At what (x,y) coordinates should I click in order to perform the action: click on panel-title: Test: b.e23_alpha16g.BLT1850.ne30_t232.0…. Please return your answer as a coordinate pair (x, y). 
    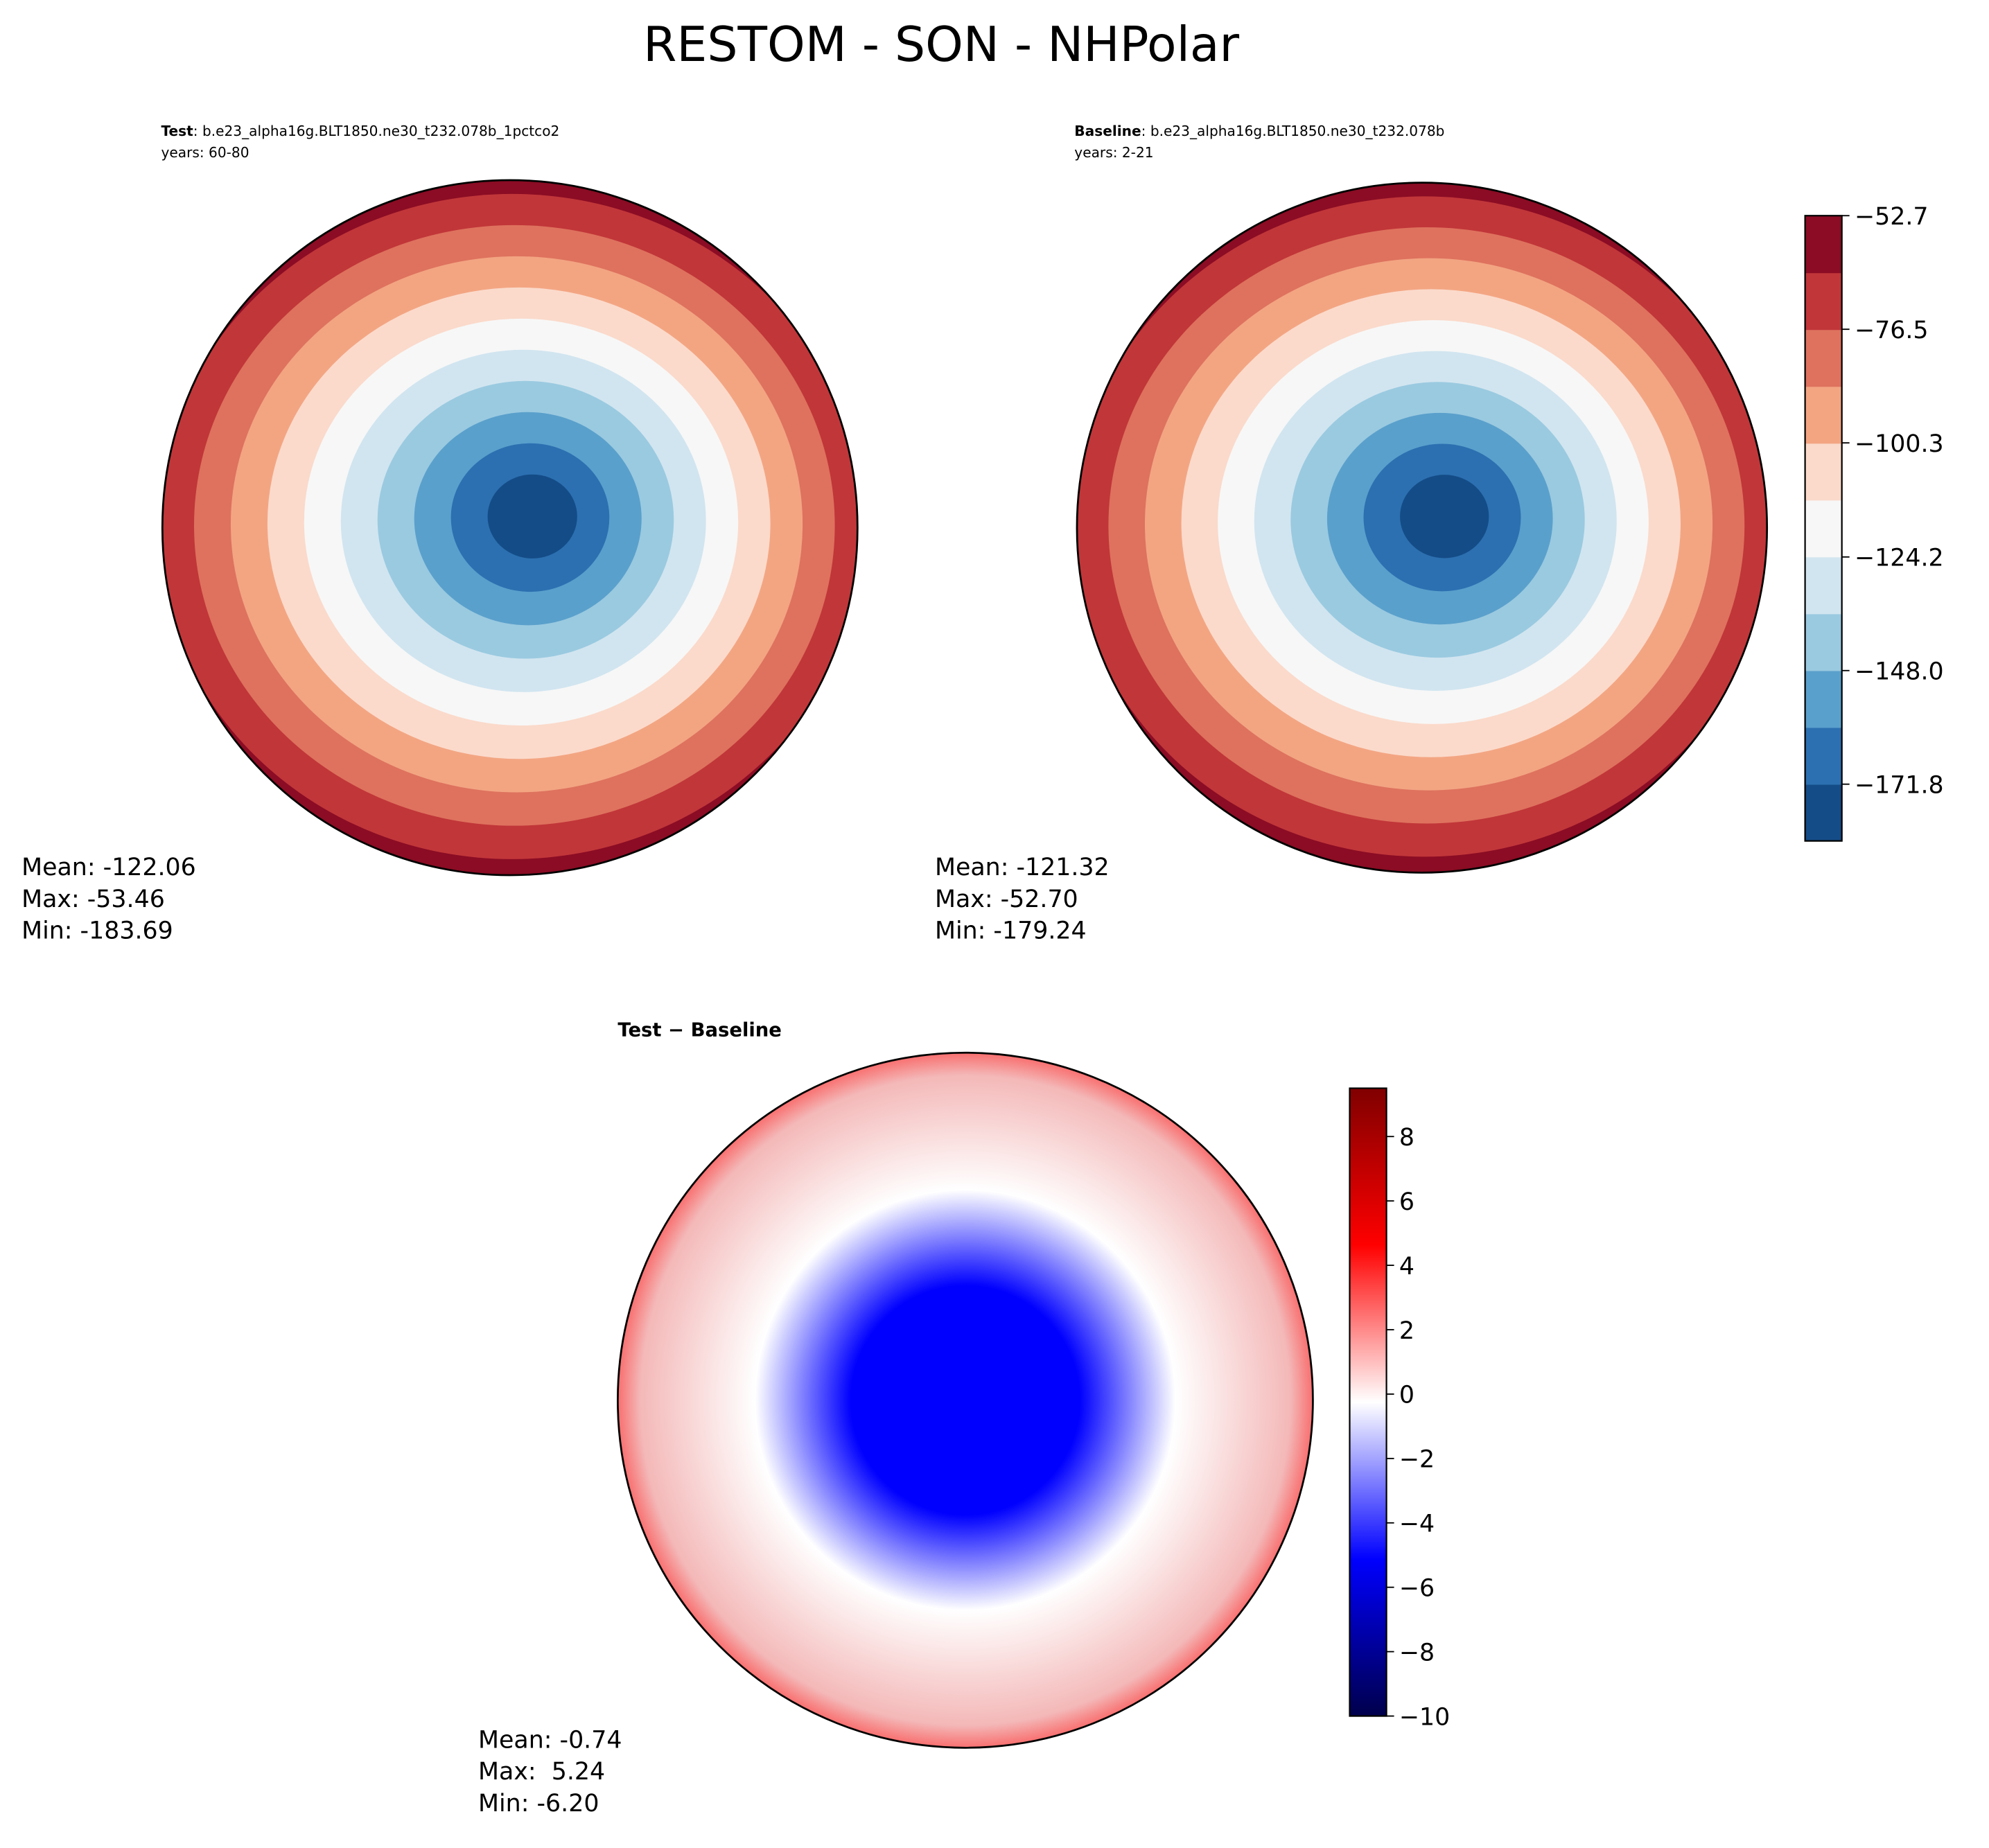
    Looking at the image, I should click on (360, 131).